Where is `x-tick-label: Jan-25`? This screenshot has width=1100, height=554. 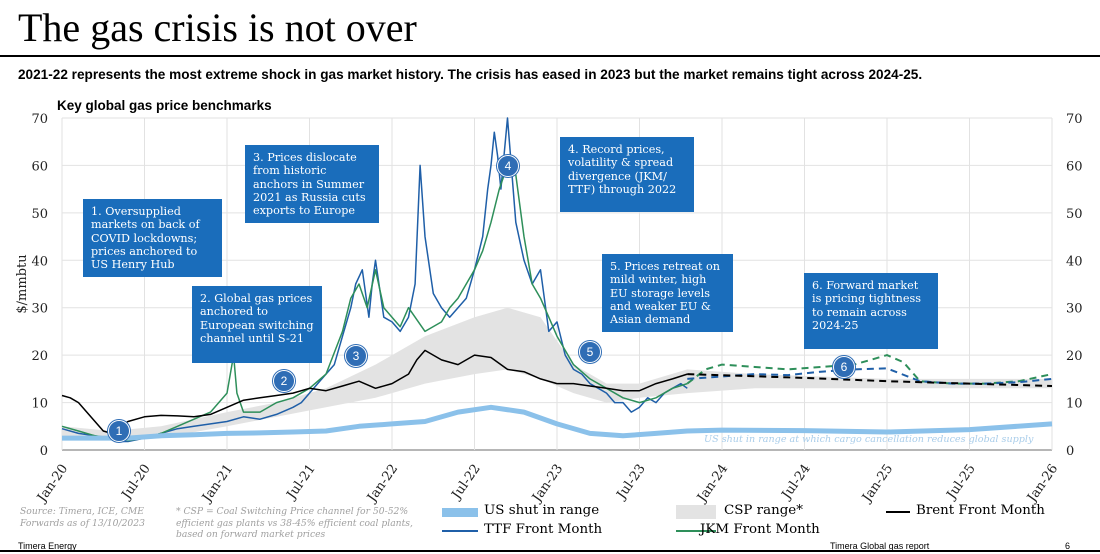 x-tick-label: Jan-25 is located at coordinates (878, 484).